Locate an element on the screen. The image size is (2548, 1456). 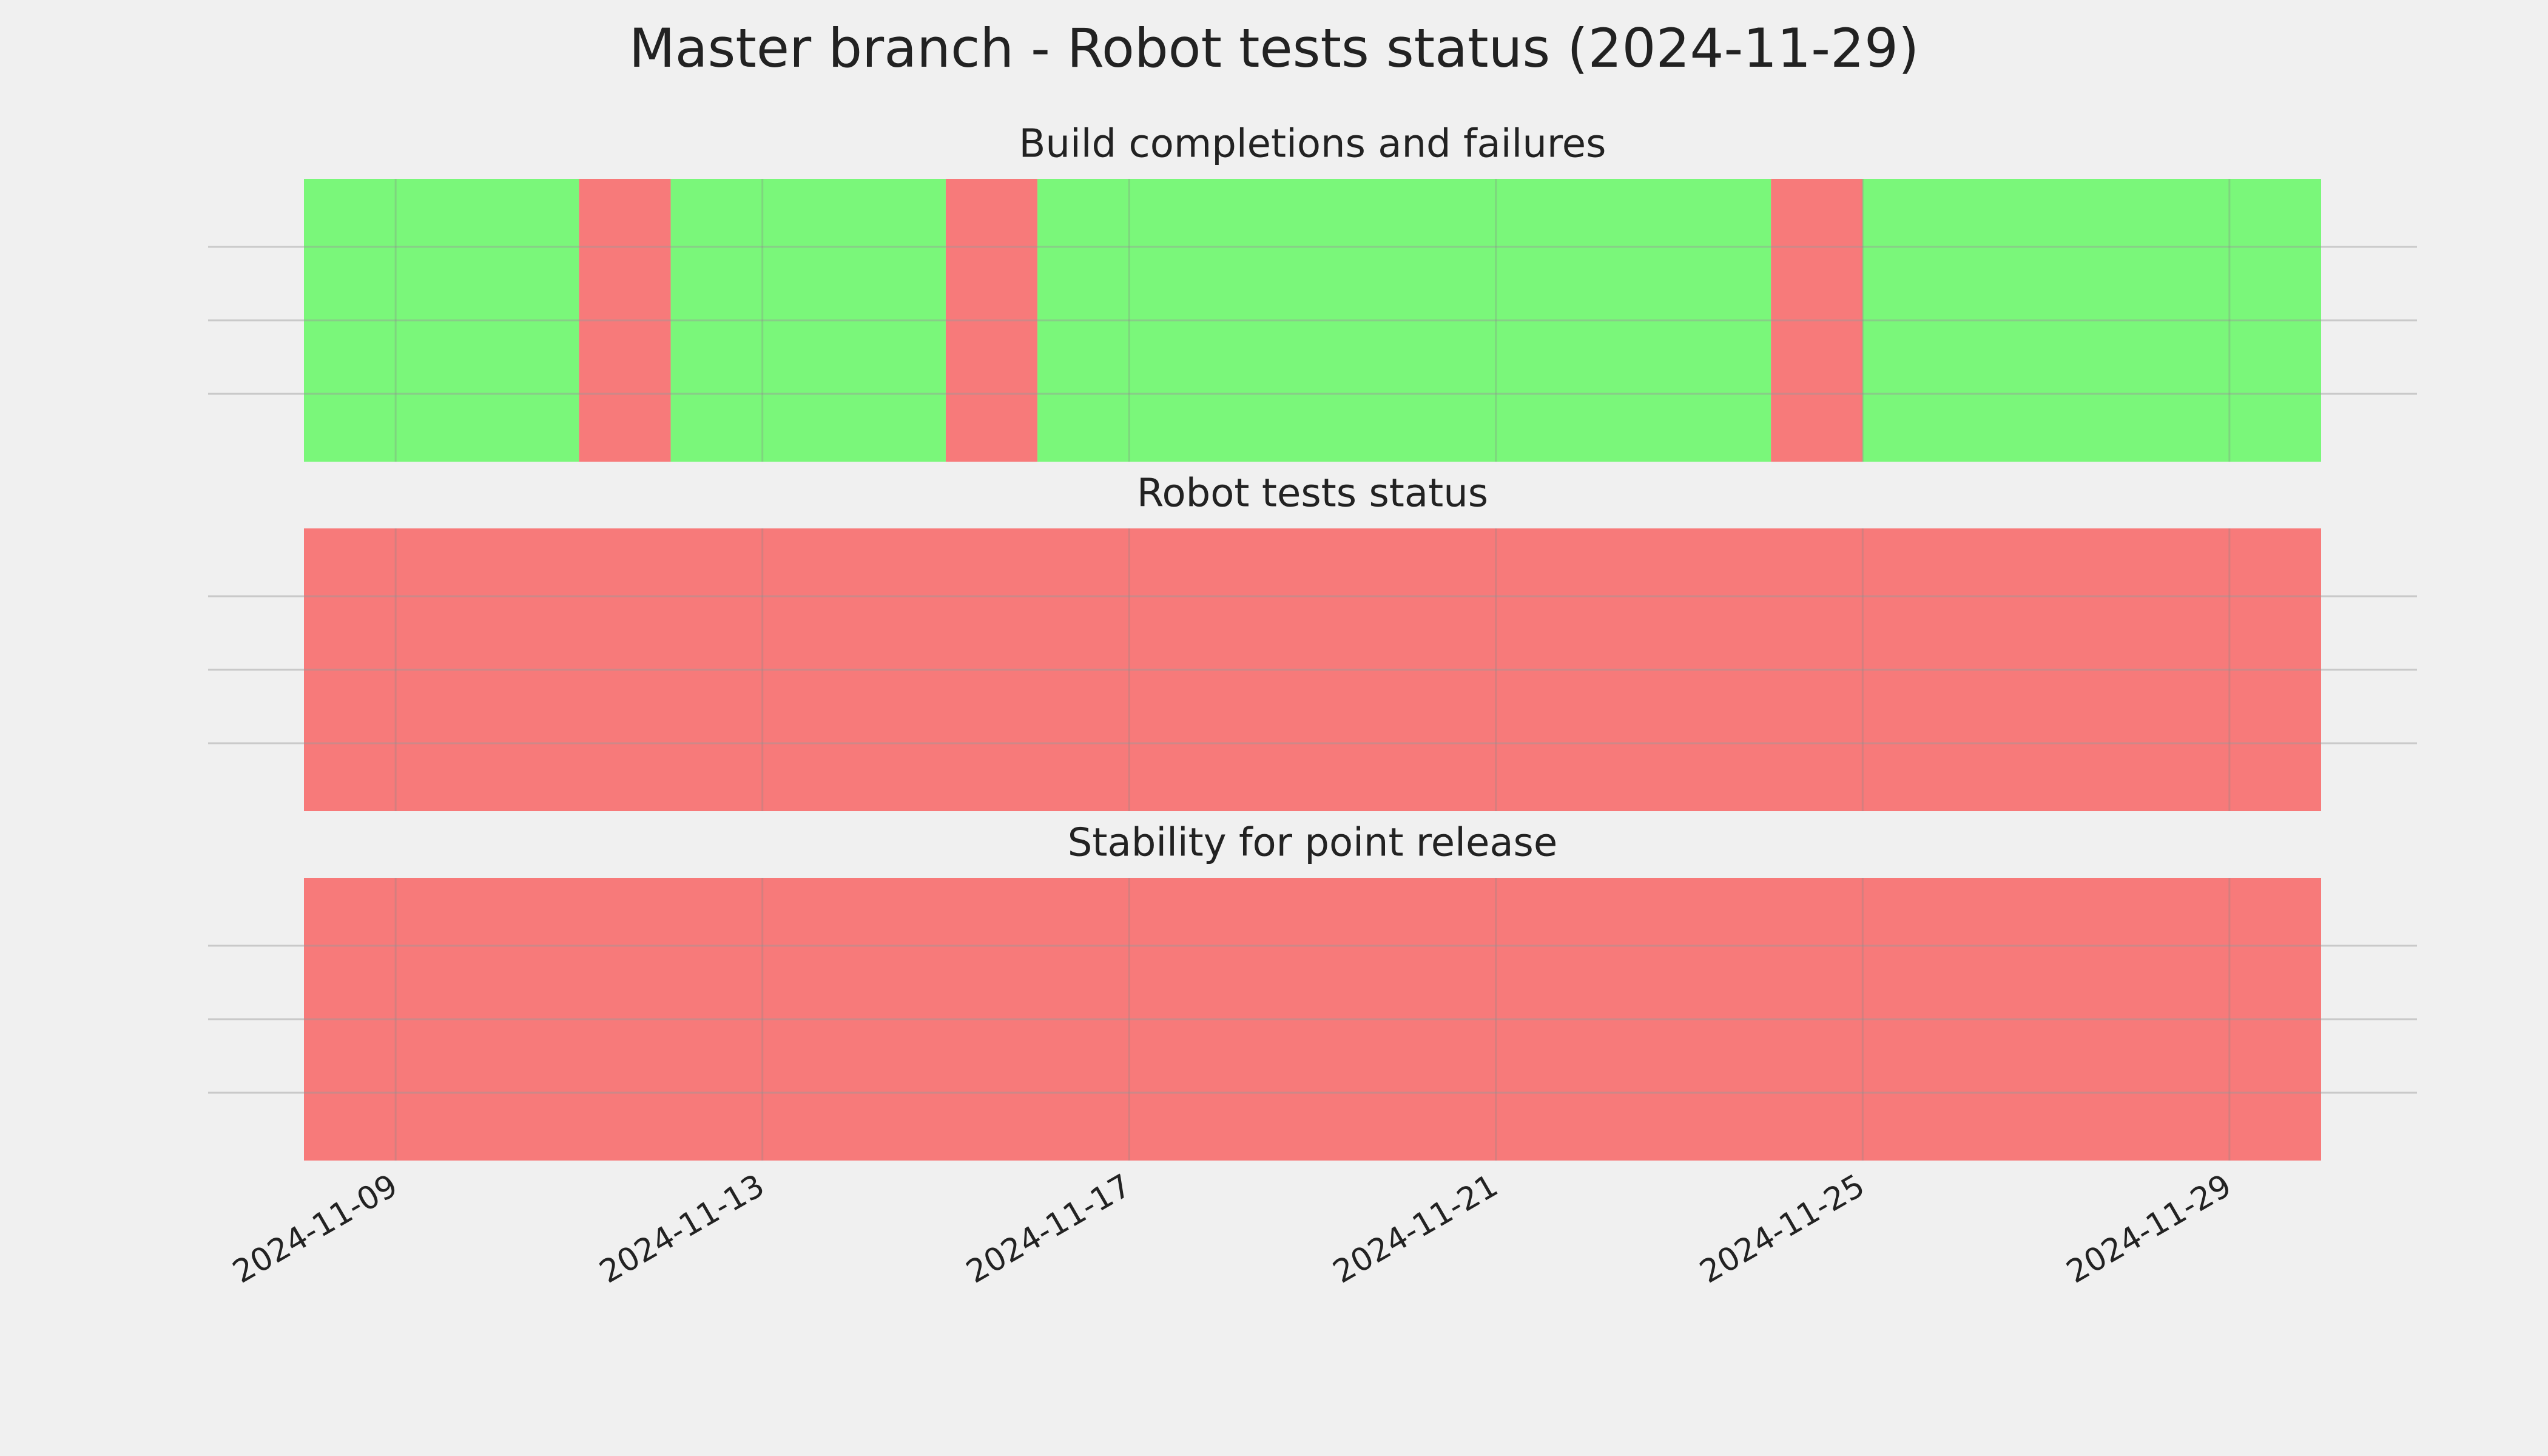
subplot-title: Robot tests status is located at coordinates (1312, 493).